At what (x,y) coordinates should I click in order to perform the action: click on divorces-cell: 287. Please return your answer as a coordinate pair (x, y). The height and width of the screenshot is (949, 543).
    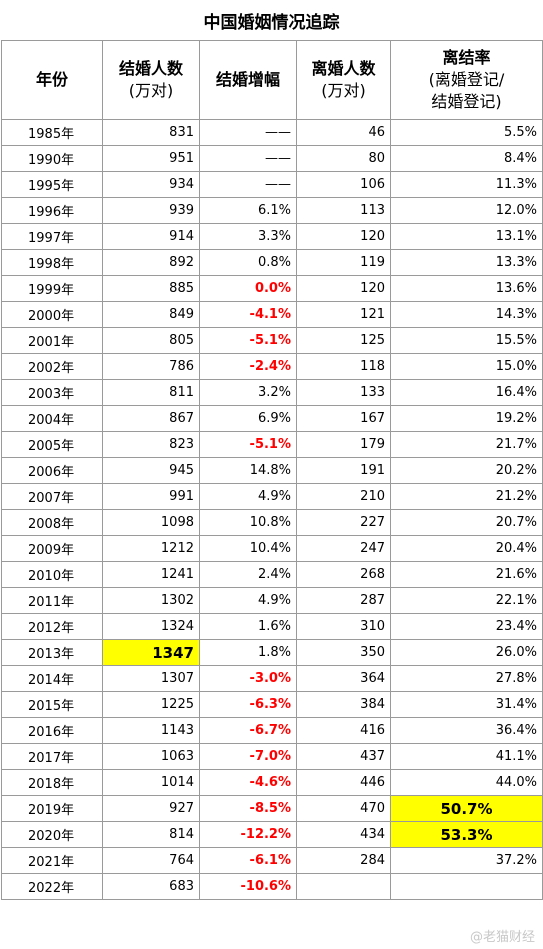
    Looking at the image, I should click on (343, 600).